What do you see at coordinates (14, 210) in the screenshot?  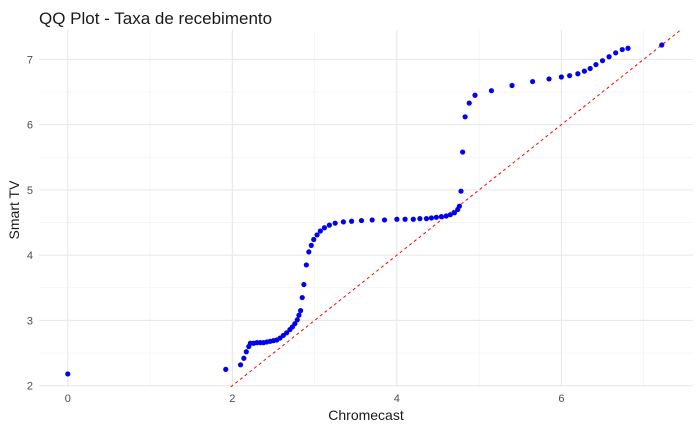 I see `y-axis-title: Smart TV` at bounding box center [14, 210].